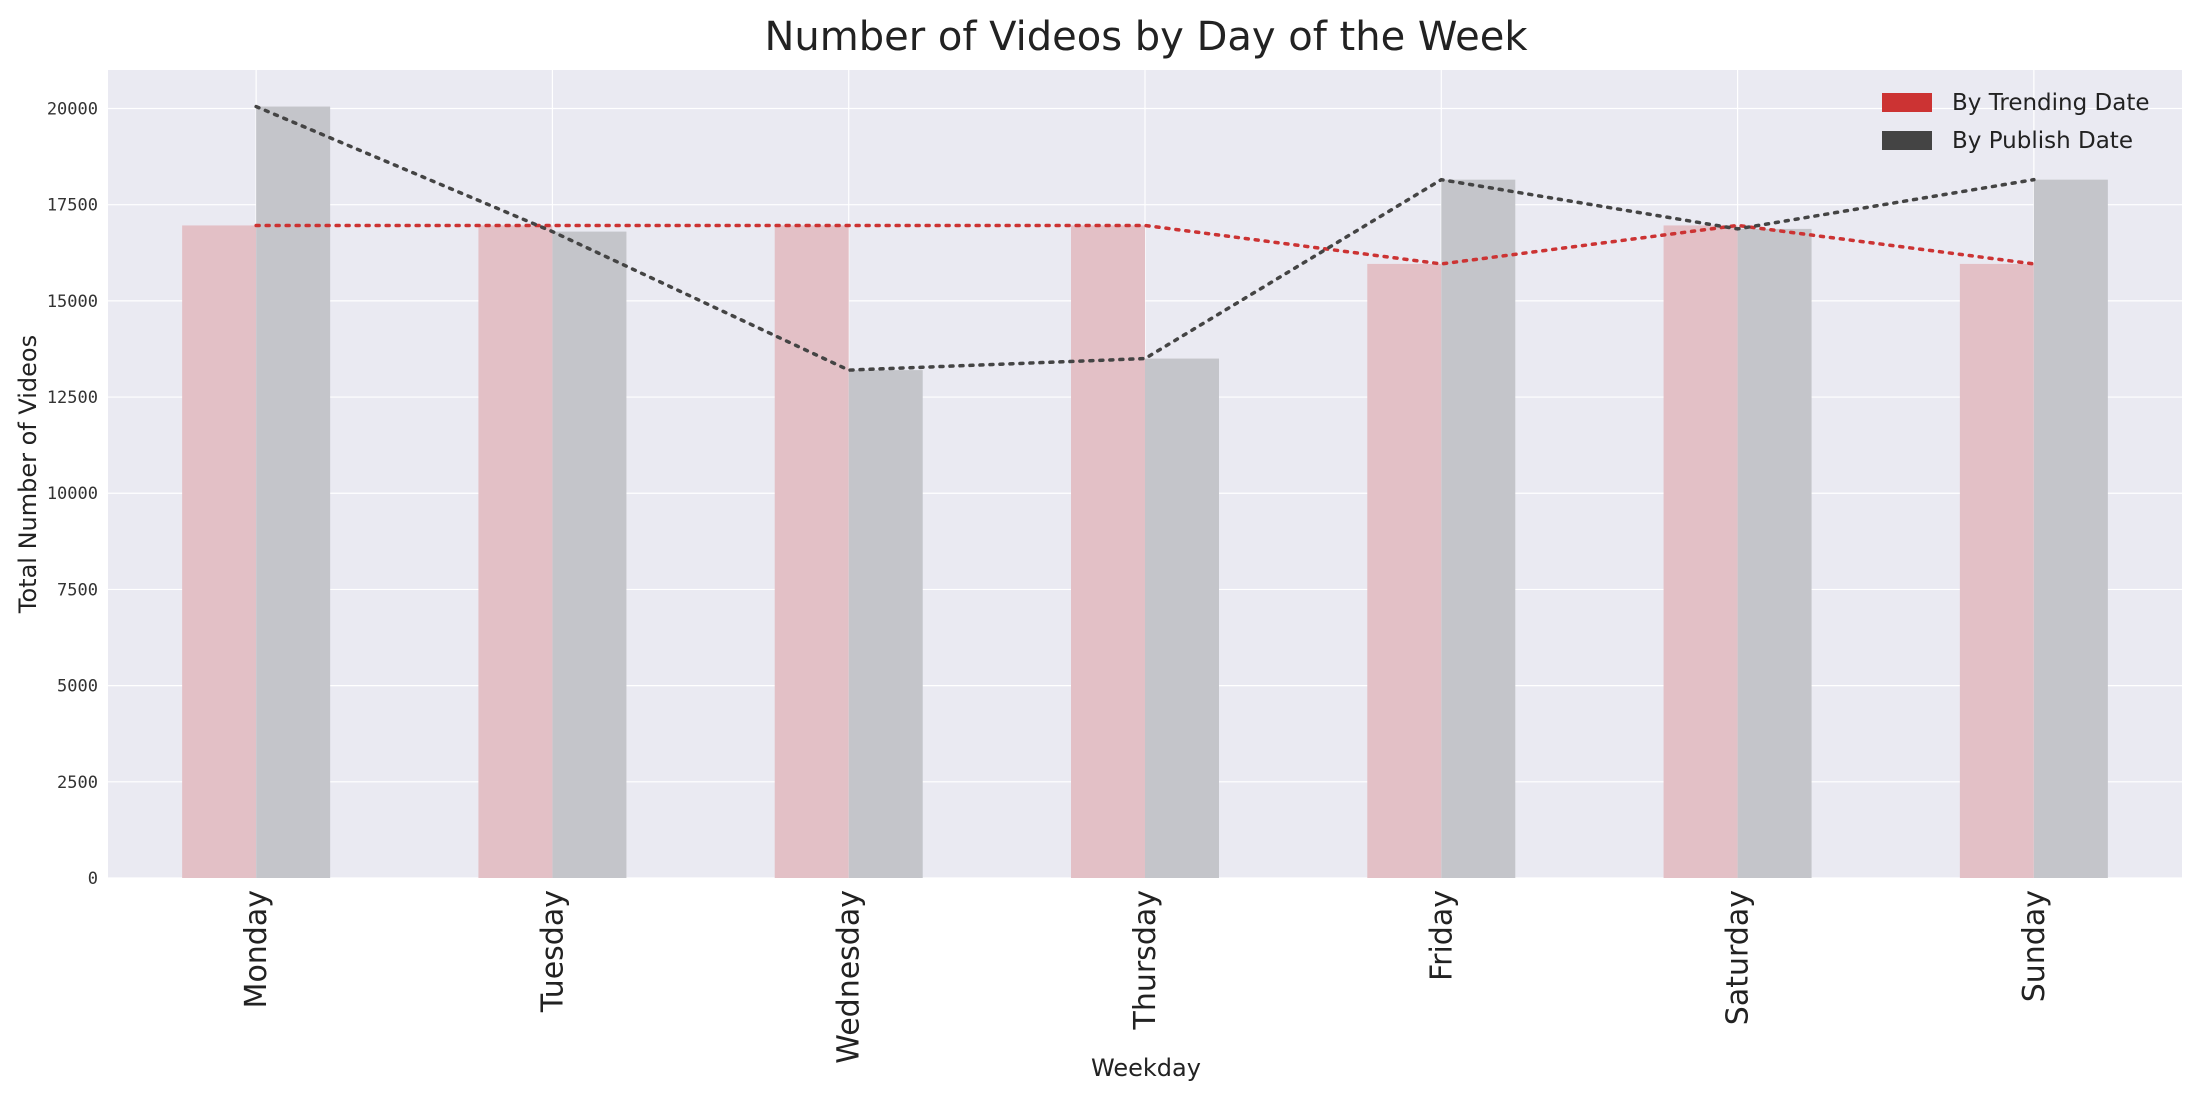  I want to click on y-axis-label: Total Number of Videos, so click(28, 474).